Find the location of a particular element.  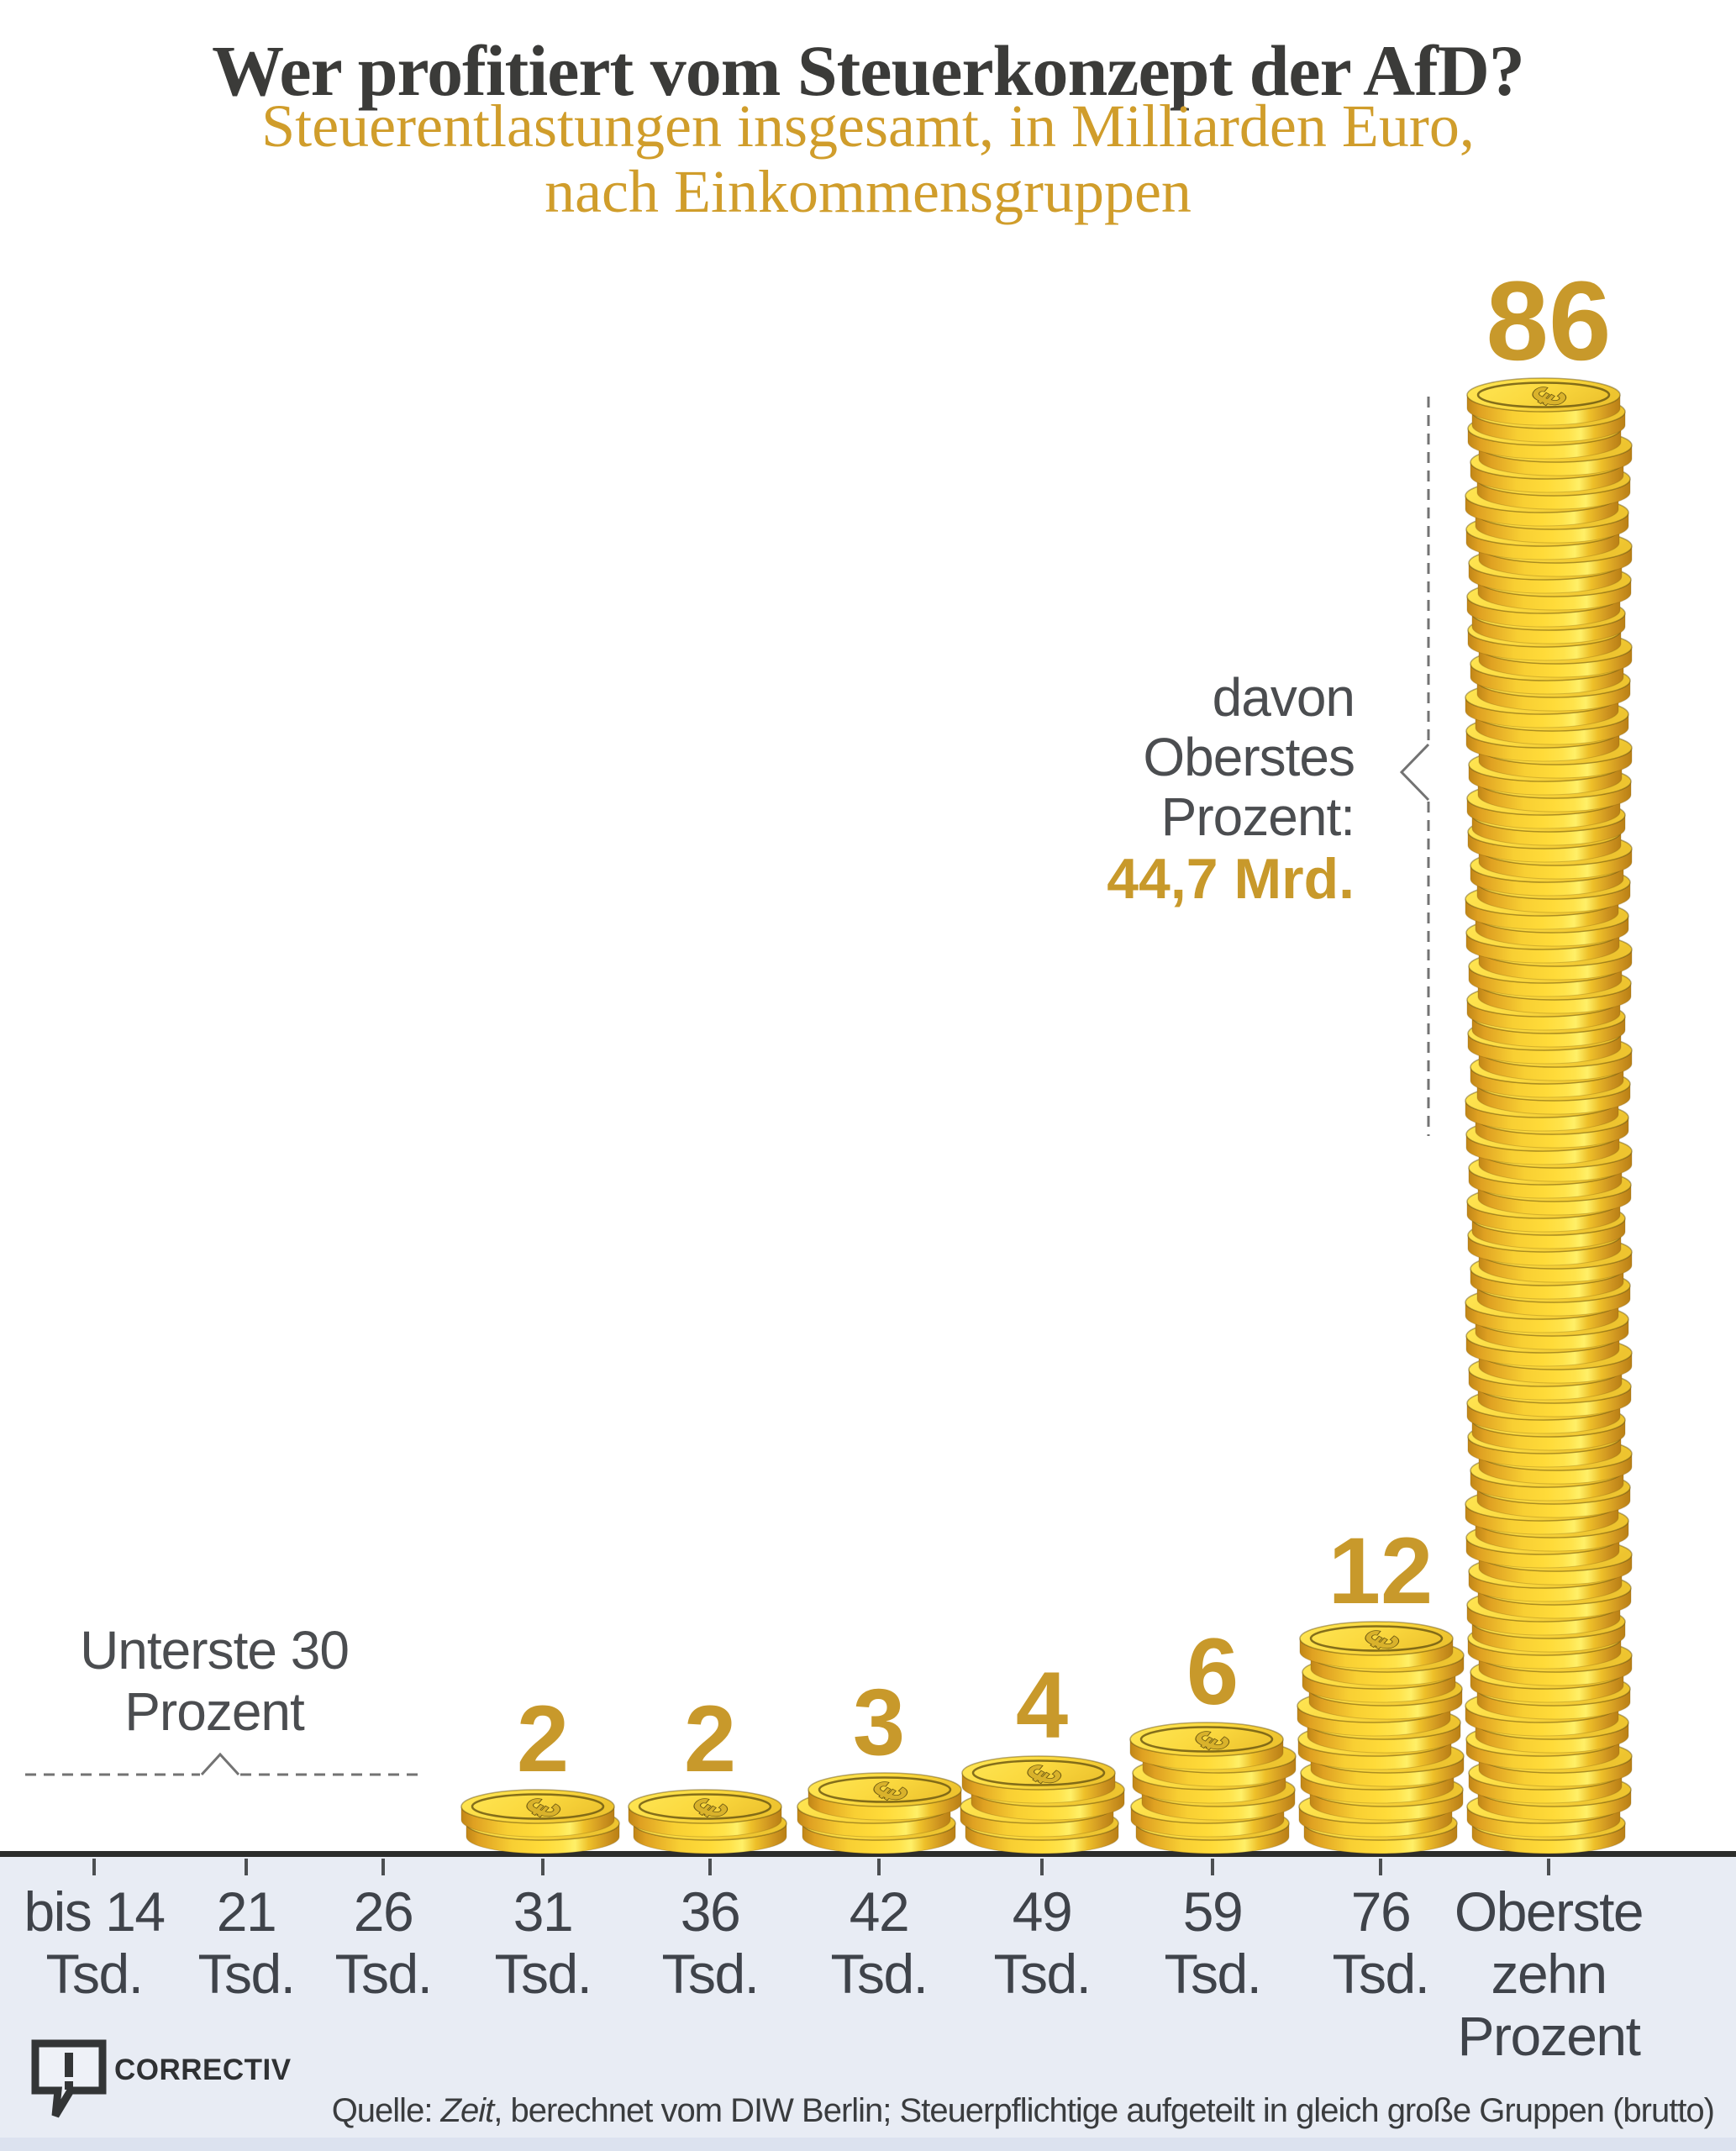

x-axis-line is located at coordinates (868, 1854).